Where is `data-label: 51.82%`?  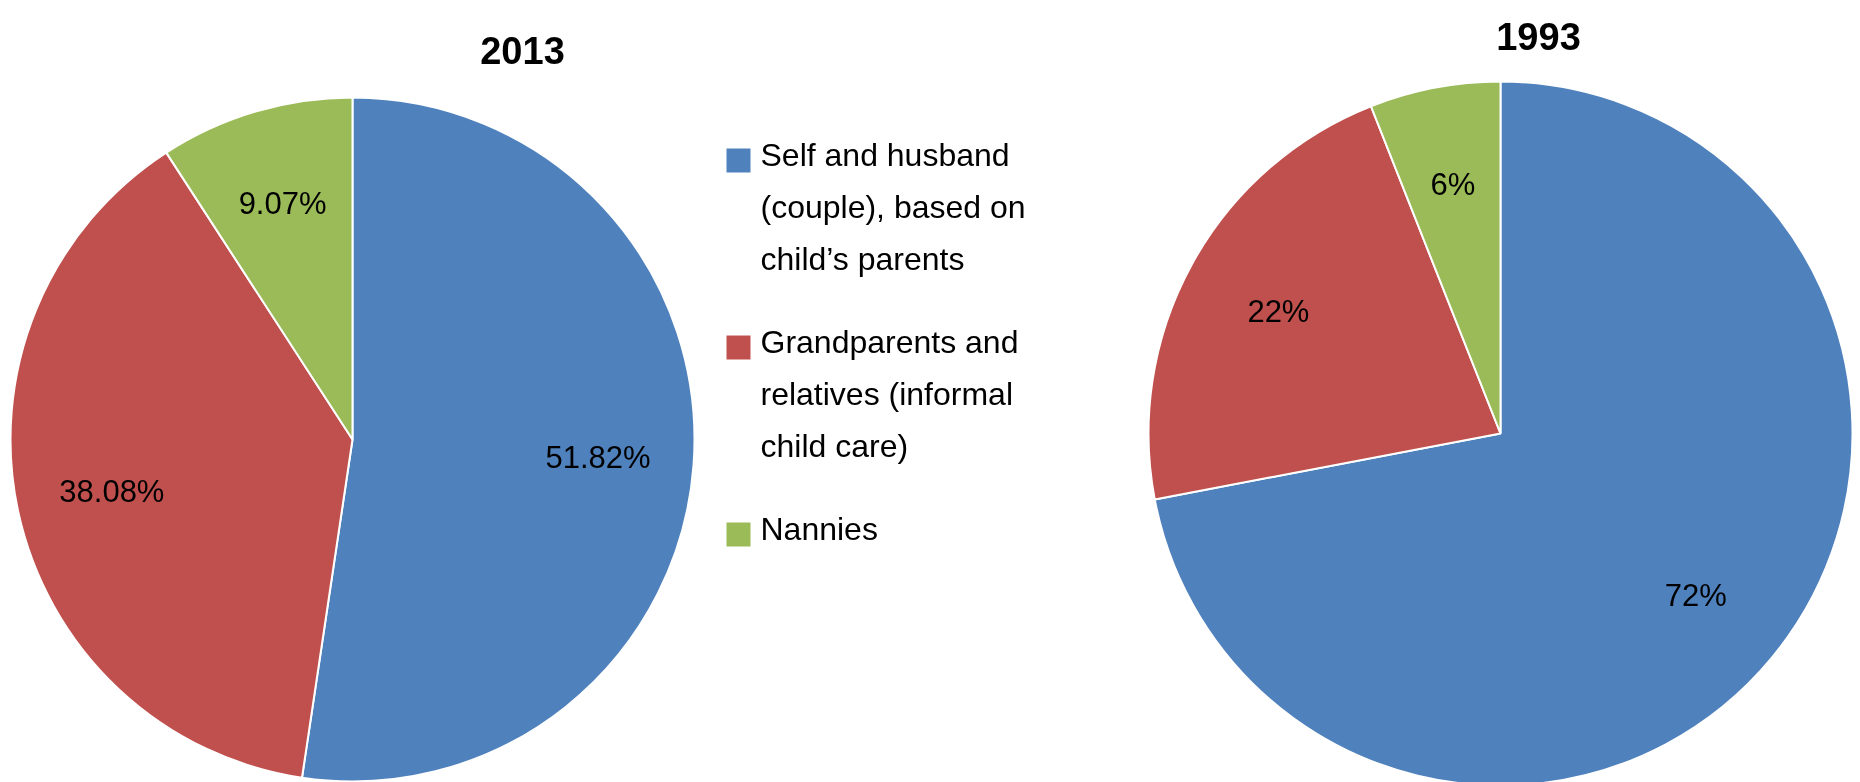 data-label: 51.82% is located at coordinates (598, 458).